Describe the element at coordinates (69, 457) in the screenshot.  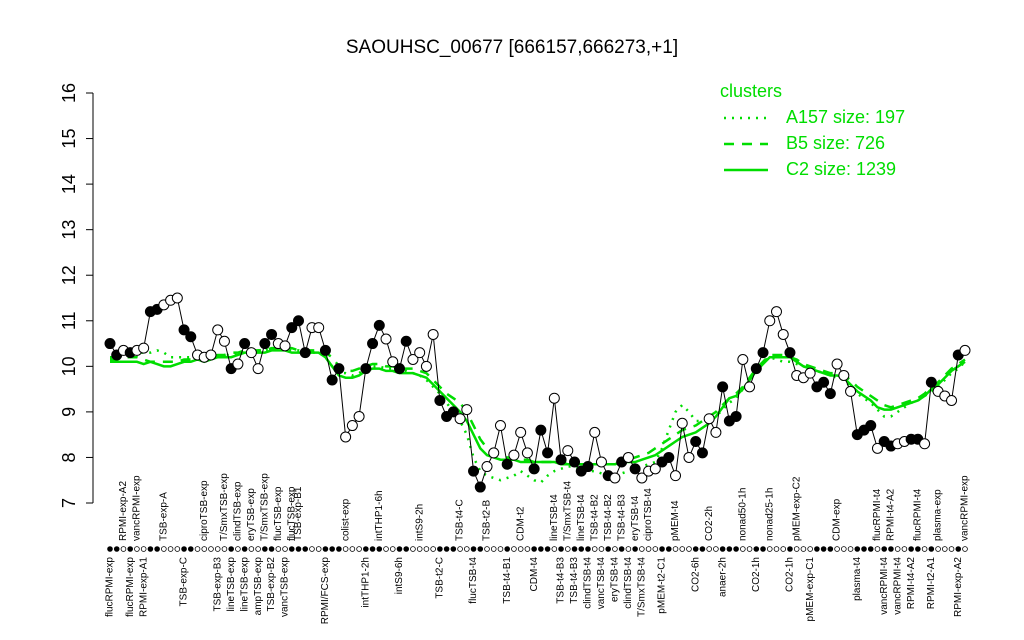
I see `y-tick-label: 8` at that location.